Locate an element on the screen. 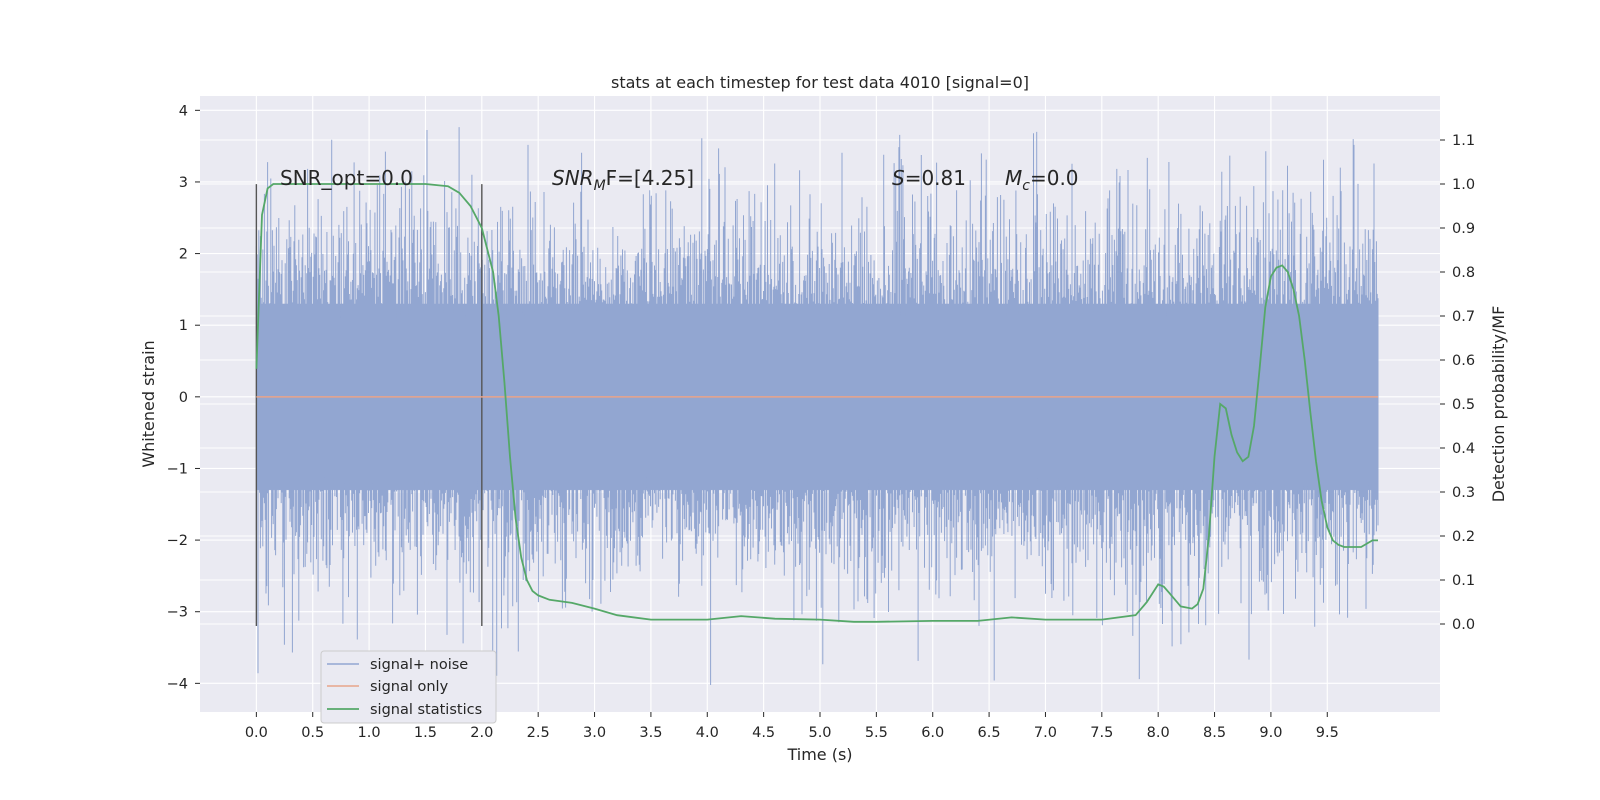 The image size is (1600, 800). x-tick-label: 3.5 is located at coordinates (650, 733).